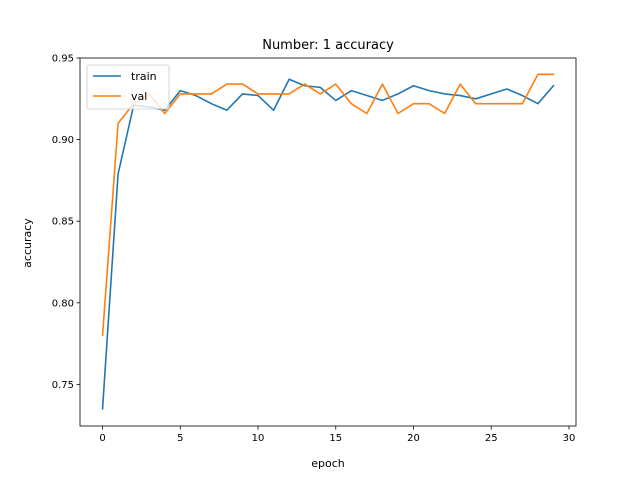 This screenshot has height=480, width=640. What do you see at coordinates (491, 438) in the screenshot?
I see `x-tick-label: 25` at bounding box center [491, 438].